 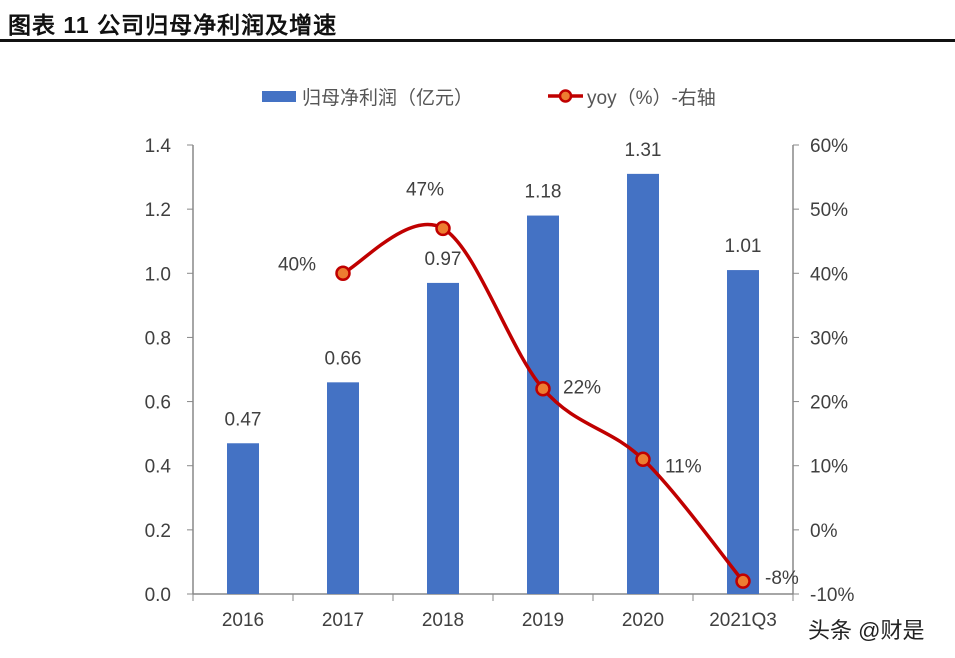 I want to click on left-tick-label: 0.0, so click(x=158, y=595).